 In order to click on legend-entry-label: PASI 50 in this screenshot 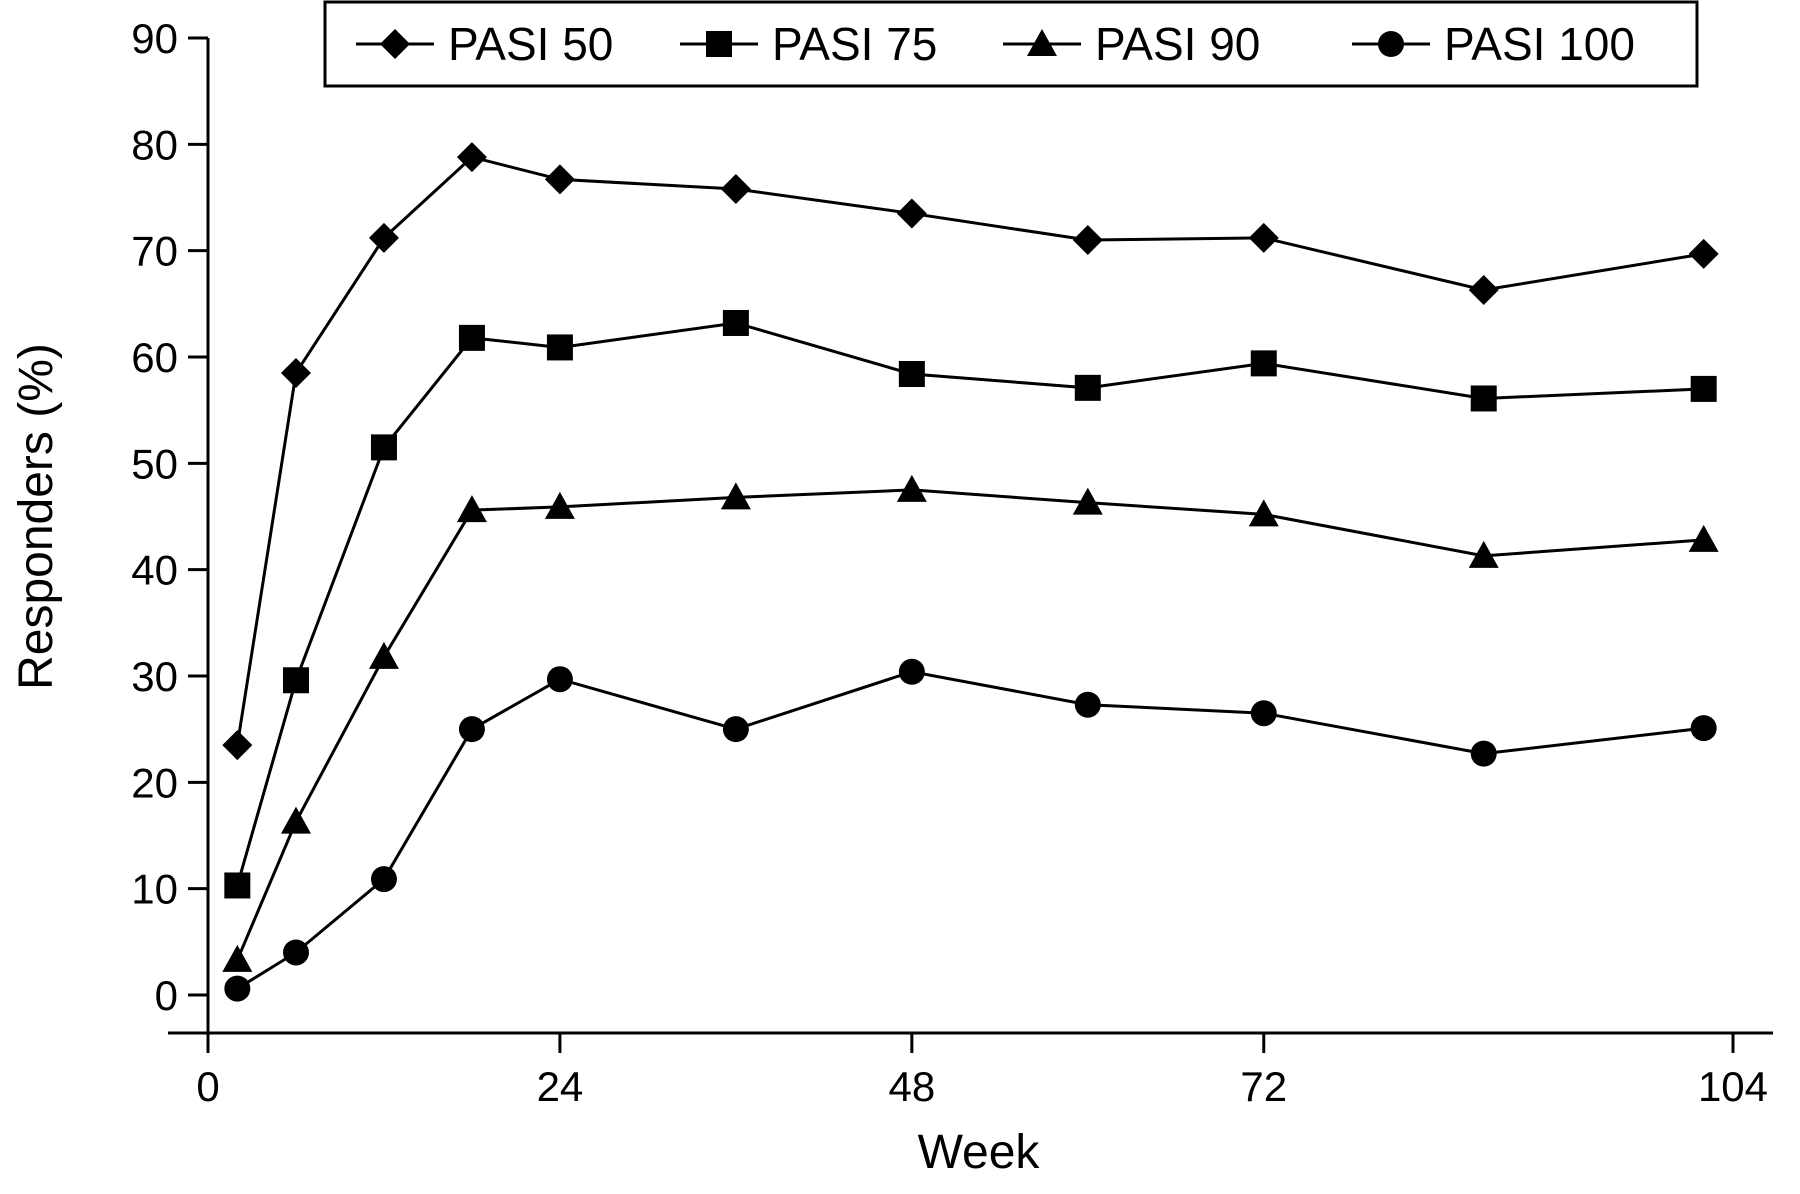, I will do `click(530, 44)`.